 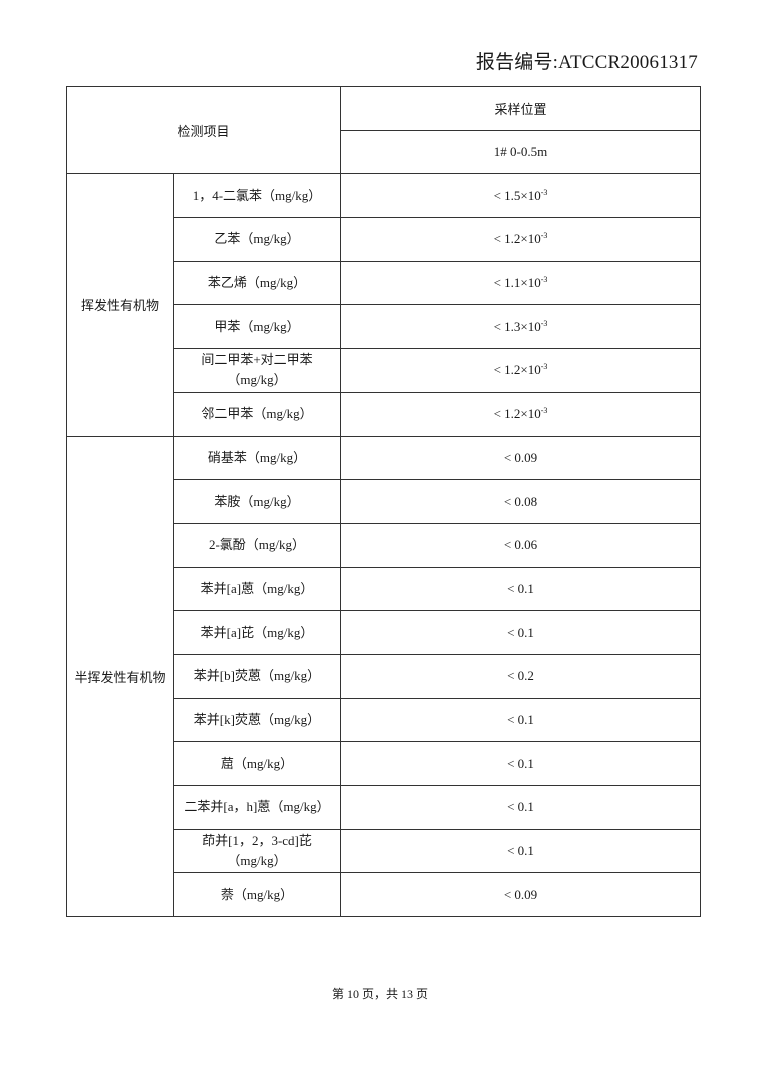 I want to click on header-row: 检测项目 采样位置, so click(x=383, y=130).